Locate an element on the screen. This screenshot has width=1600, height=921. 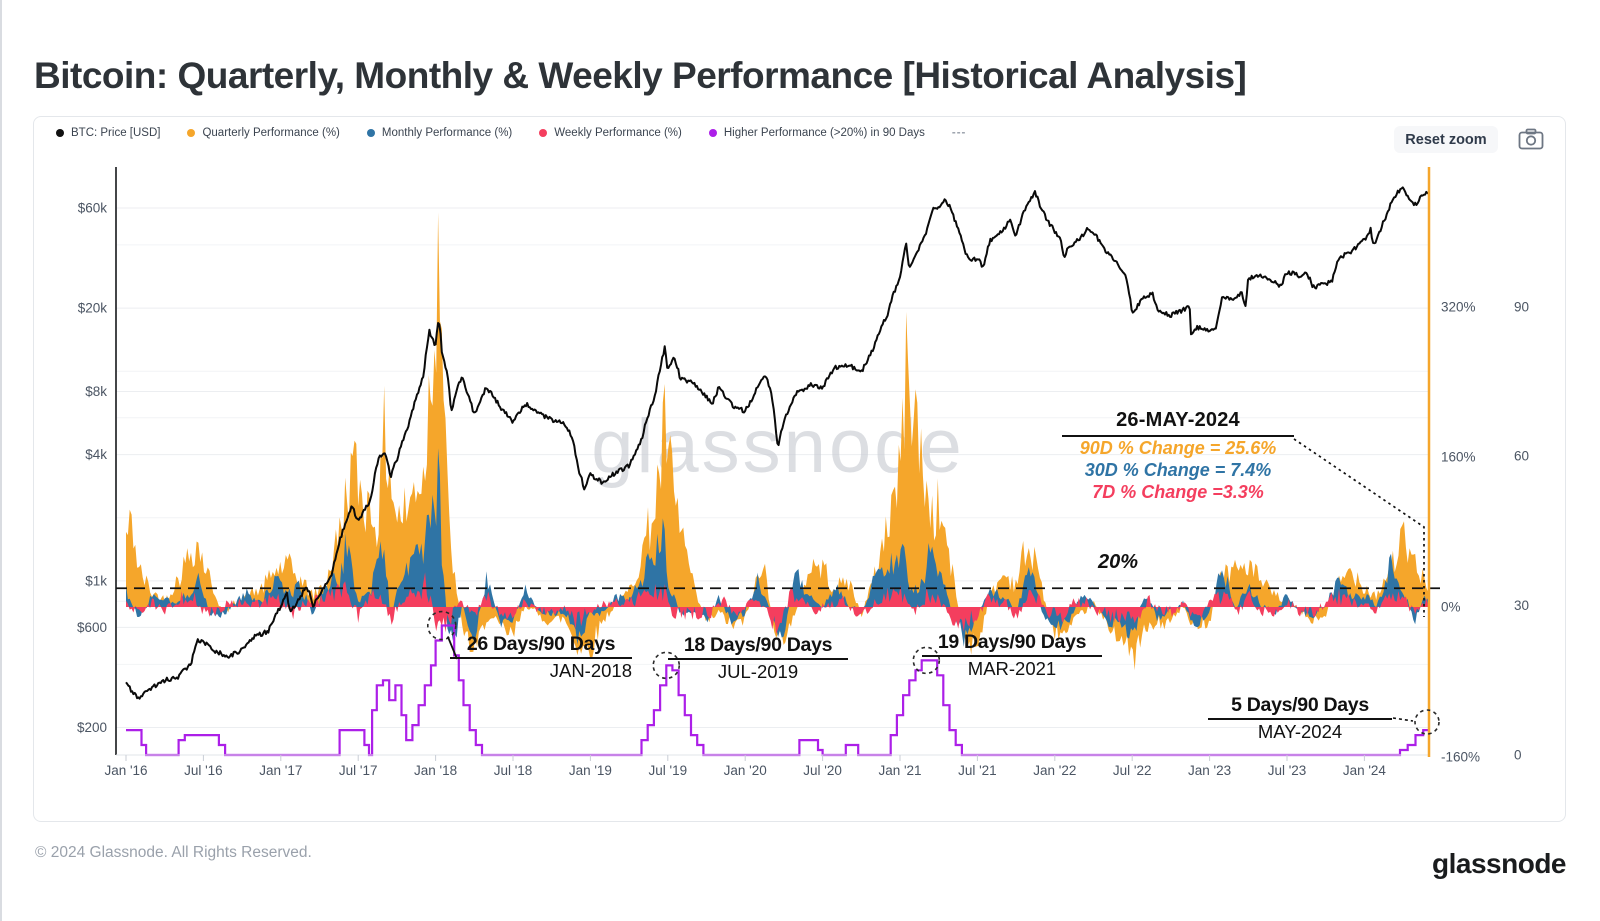
threshold-20pct-label: 20% is located at coordinates (1118, 562).